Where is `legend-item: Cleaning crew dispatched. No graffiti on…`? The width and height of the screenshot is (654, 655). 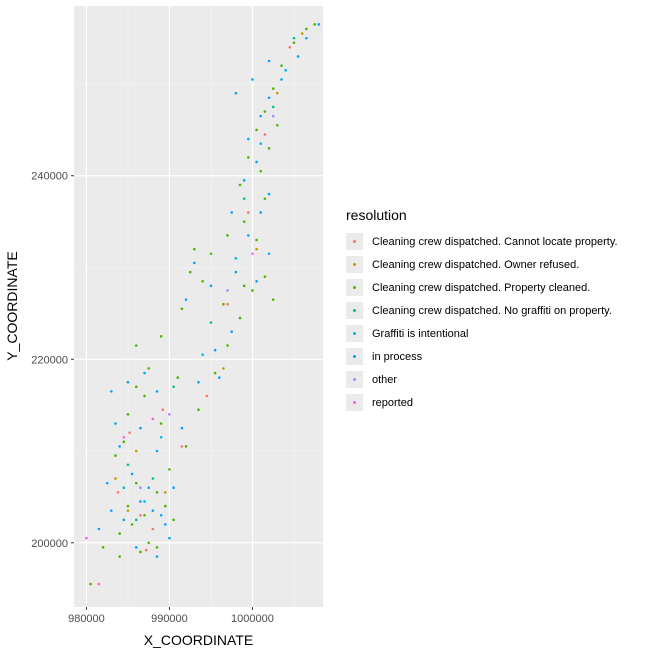 legend-item: Cleaning crew dispatched. No graffiti on… is located at coordinates (482, 310).